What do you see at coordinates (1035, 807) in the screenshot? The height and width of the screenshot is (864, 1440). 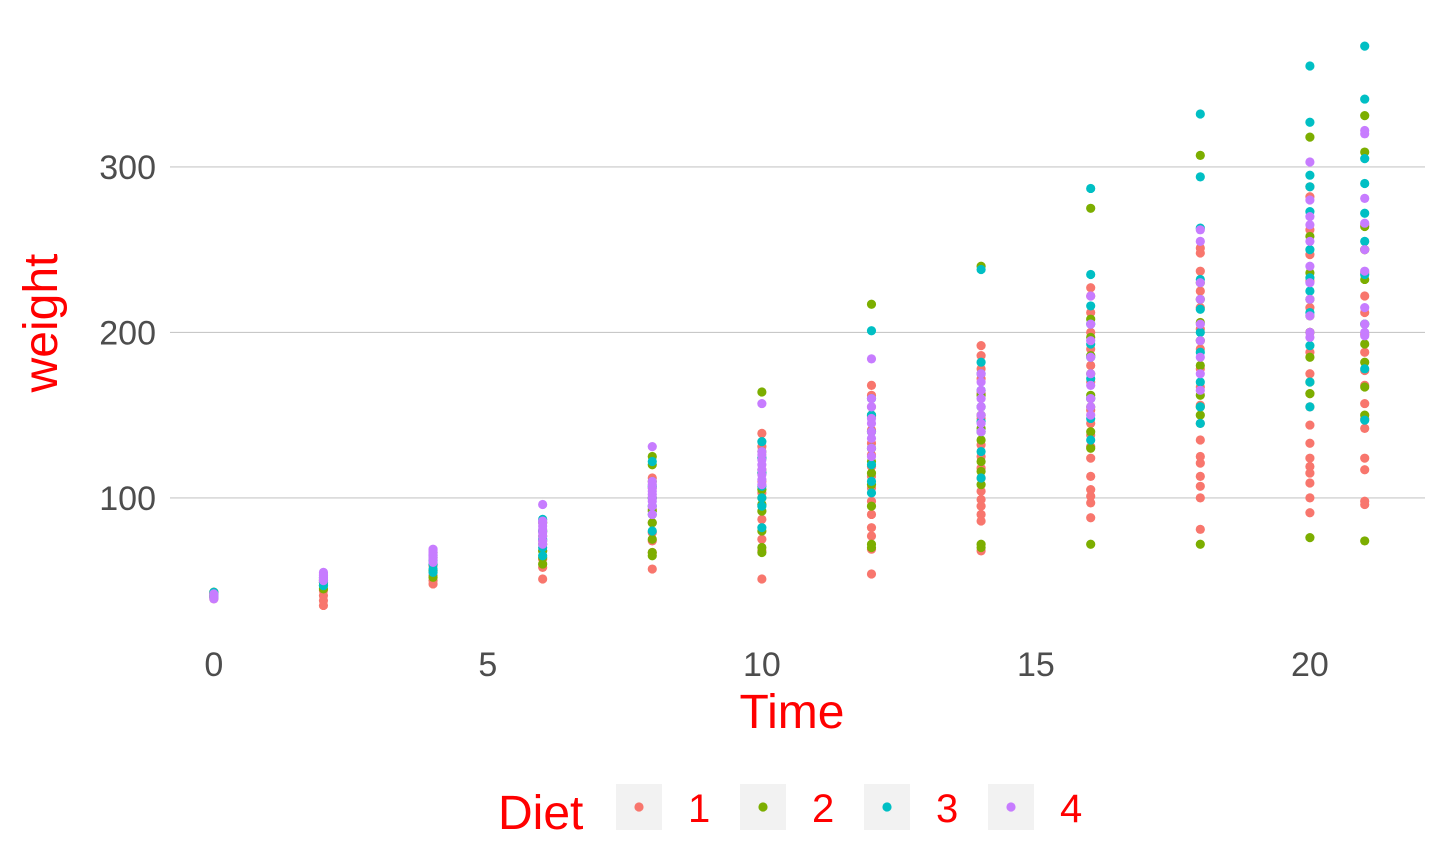 I see `legend-item-4: 4` at bounding box center [1035, 807].